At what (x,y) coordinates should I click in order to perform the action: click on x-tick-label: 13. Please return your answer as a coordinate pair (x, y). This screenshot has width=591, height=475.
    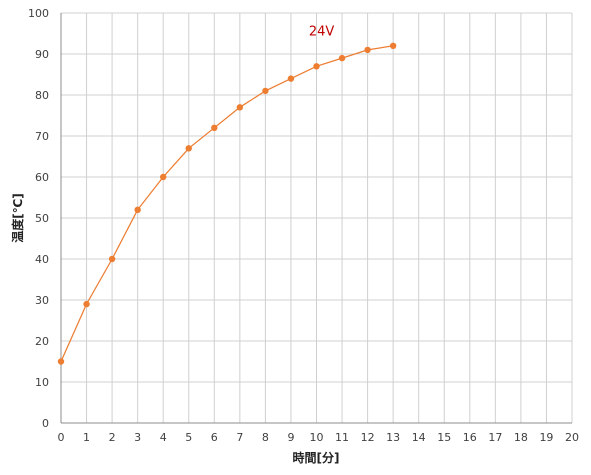
    Looking at the image, I should click on (393, 437).